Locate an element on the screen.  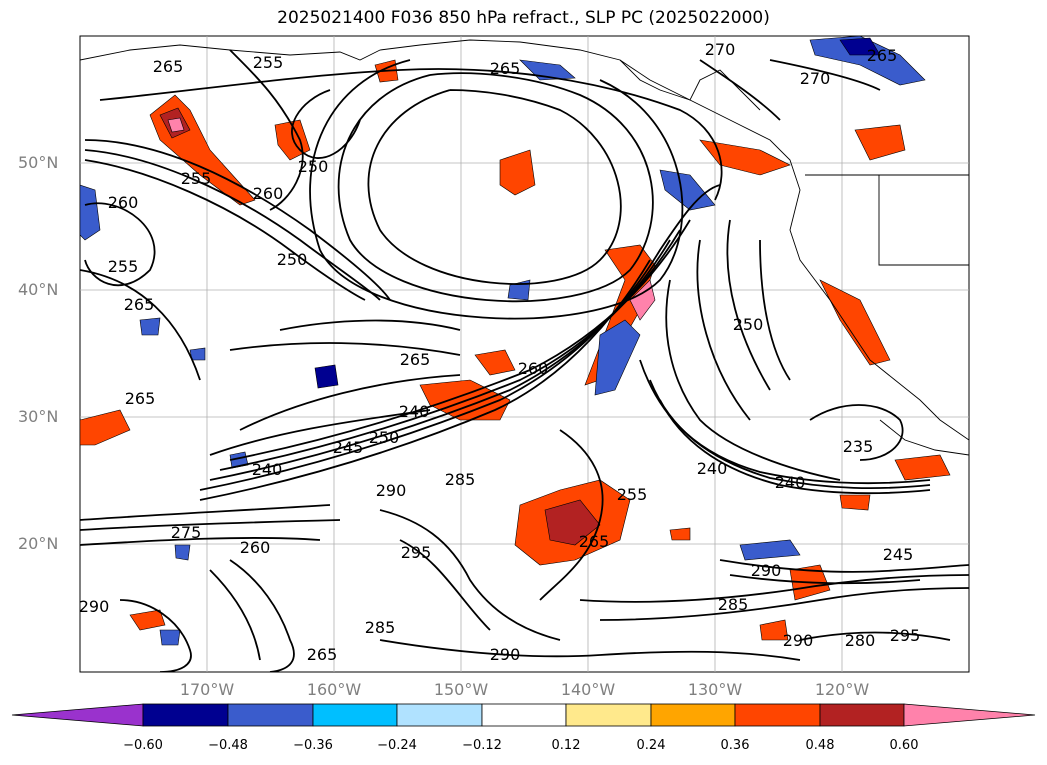
colorbar-tick-label: 0.36 is located at coordinates (735, 745).